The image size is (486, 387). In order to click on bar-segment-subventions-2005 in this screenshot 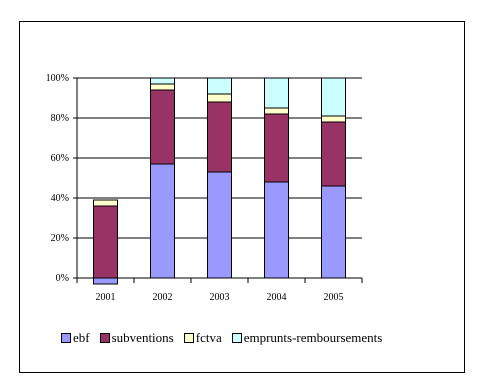, I will do `click(333, 154)`.